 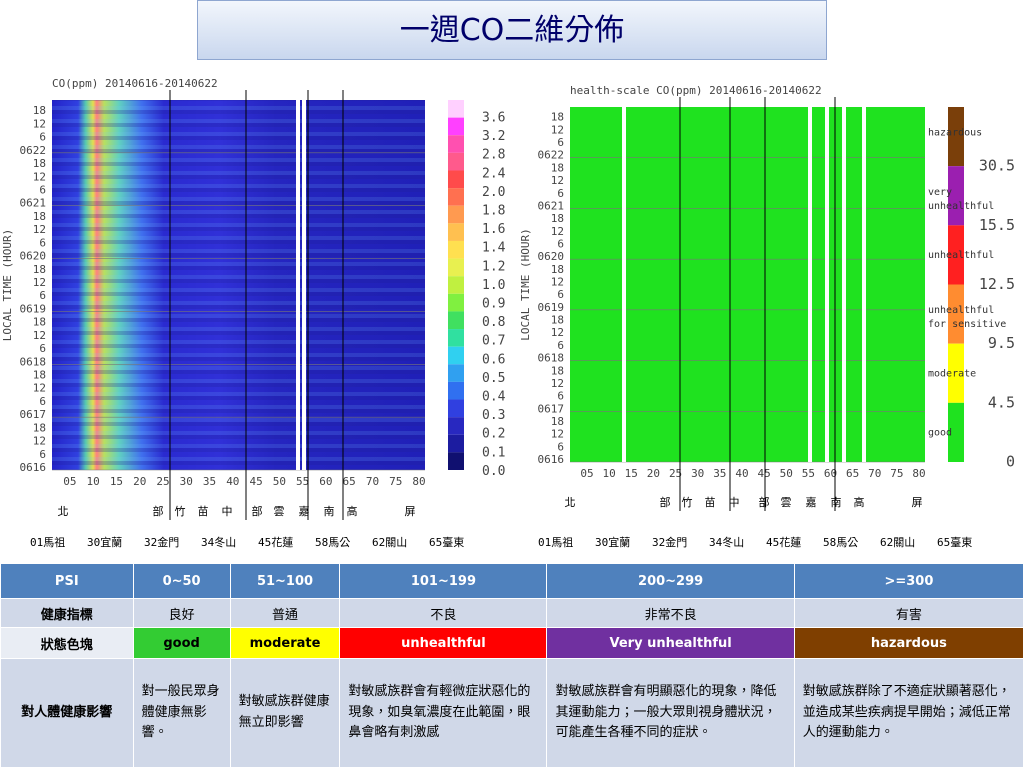 What do you see at coordinates (719, 473) in the screenshot?
I see `x-tick-label: 35` at bounding box center [719, 473].